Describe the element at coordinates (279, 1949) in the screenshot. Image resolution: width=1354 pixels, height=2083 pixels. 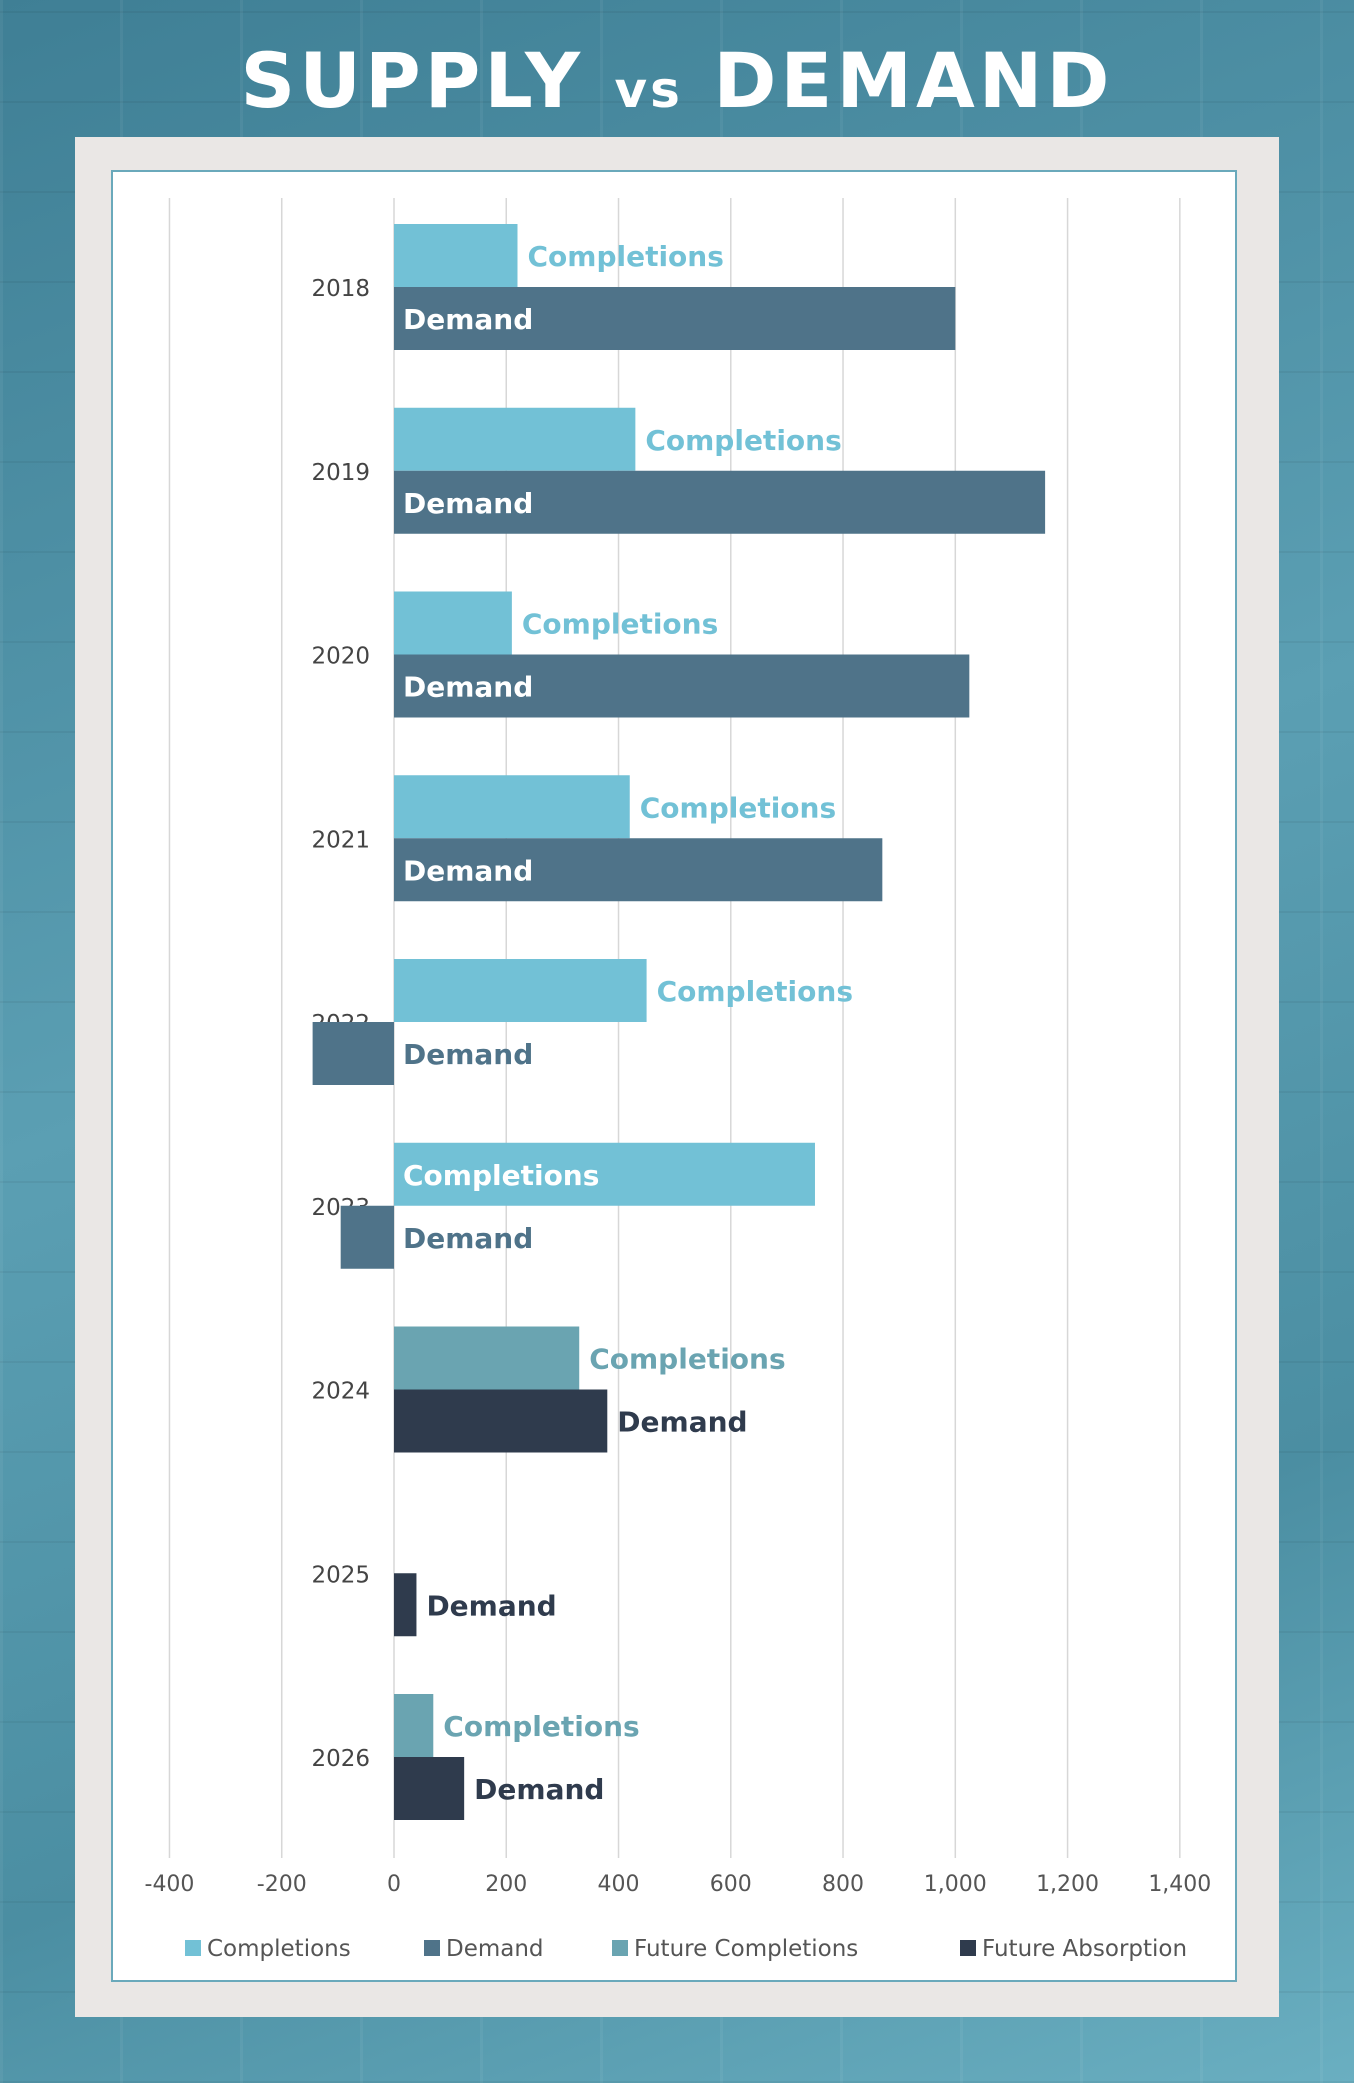
I see `legend-label: Completions` at that location.